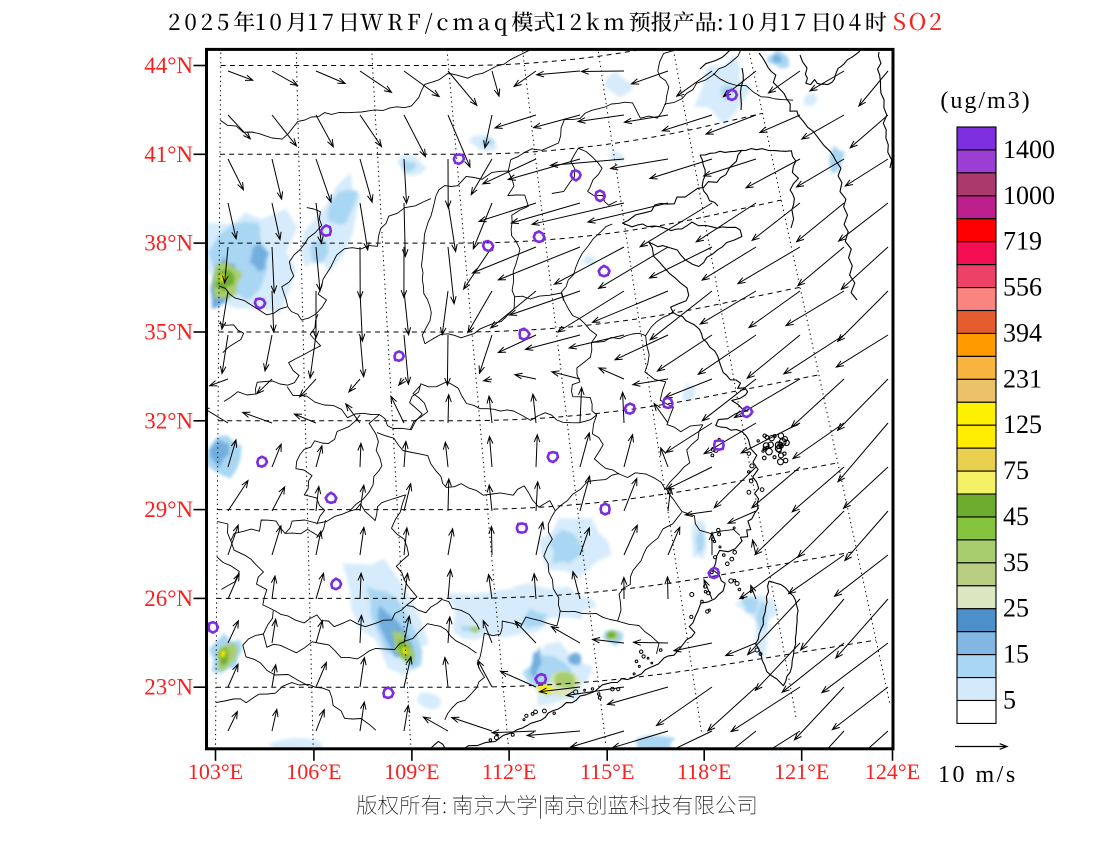  I want to click on svg-text: 10 m/s, so click(978, 775).